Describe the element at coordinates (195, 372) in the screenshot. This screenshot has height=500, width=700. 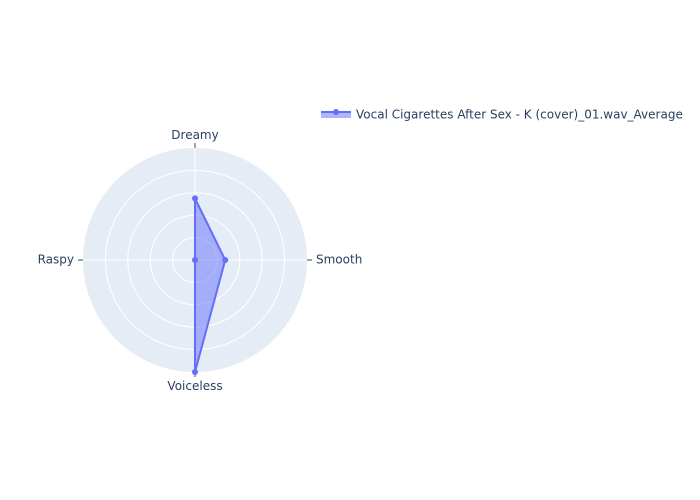
I see `series-point-voiceless` at that location.